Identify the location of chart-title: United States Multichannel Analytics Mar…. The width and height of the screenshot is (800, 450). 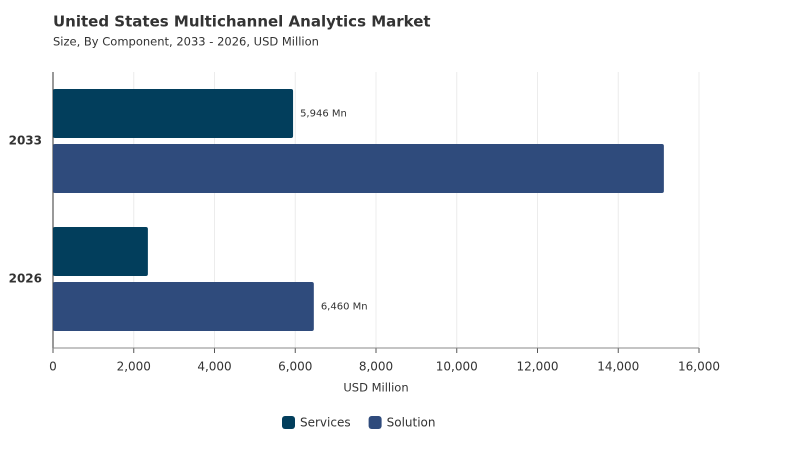
(242, 22).